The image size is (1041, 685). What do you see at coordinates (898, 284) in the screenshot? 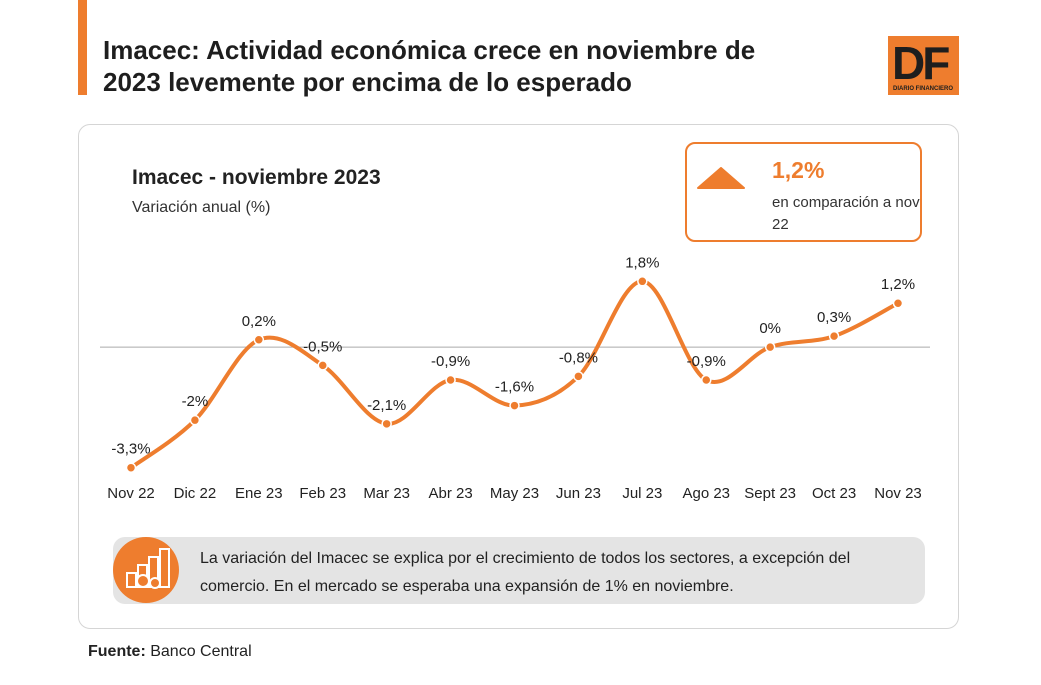
I see `value-label: 1,2%` at bounding box center [898, 284].